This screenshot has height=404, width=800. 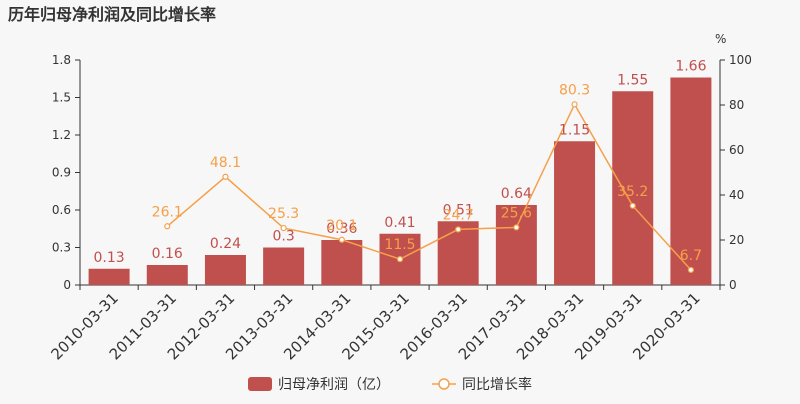 What do you see at coordinates (341, 229) in the screenshot?
I see `bar-value-label: 0.36` at bounding box center [341, 229].